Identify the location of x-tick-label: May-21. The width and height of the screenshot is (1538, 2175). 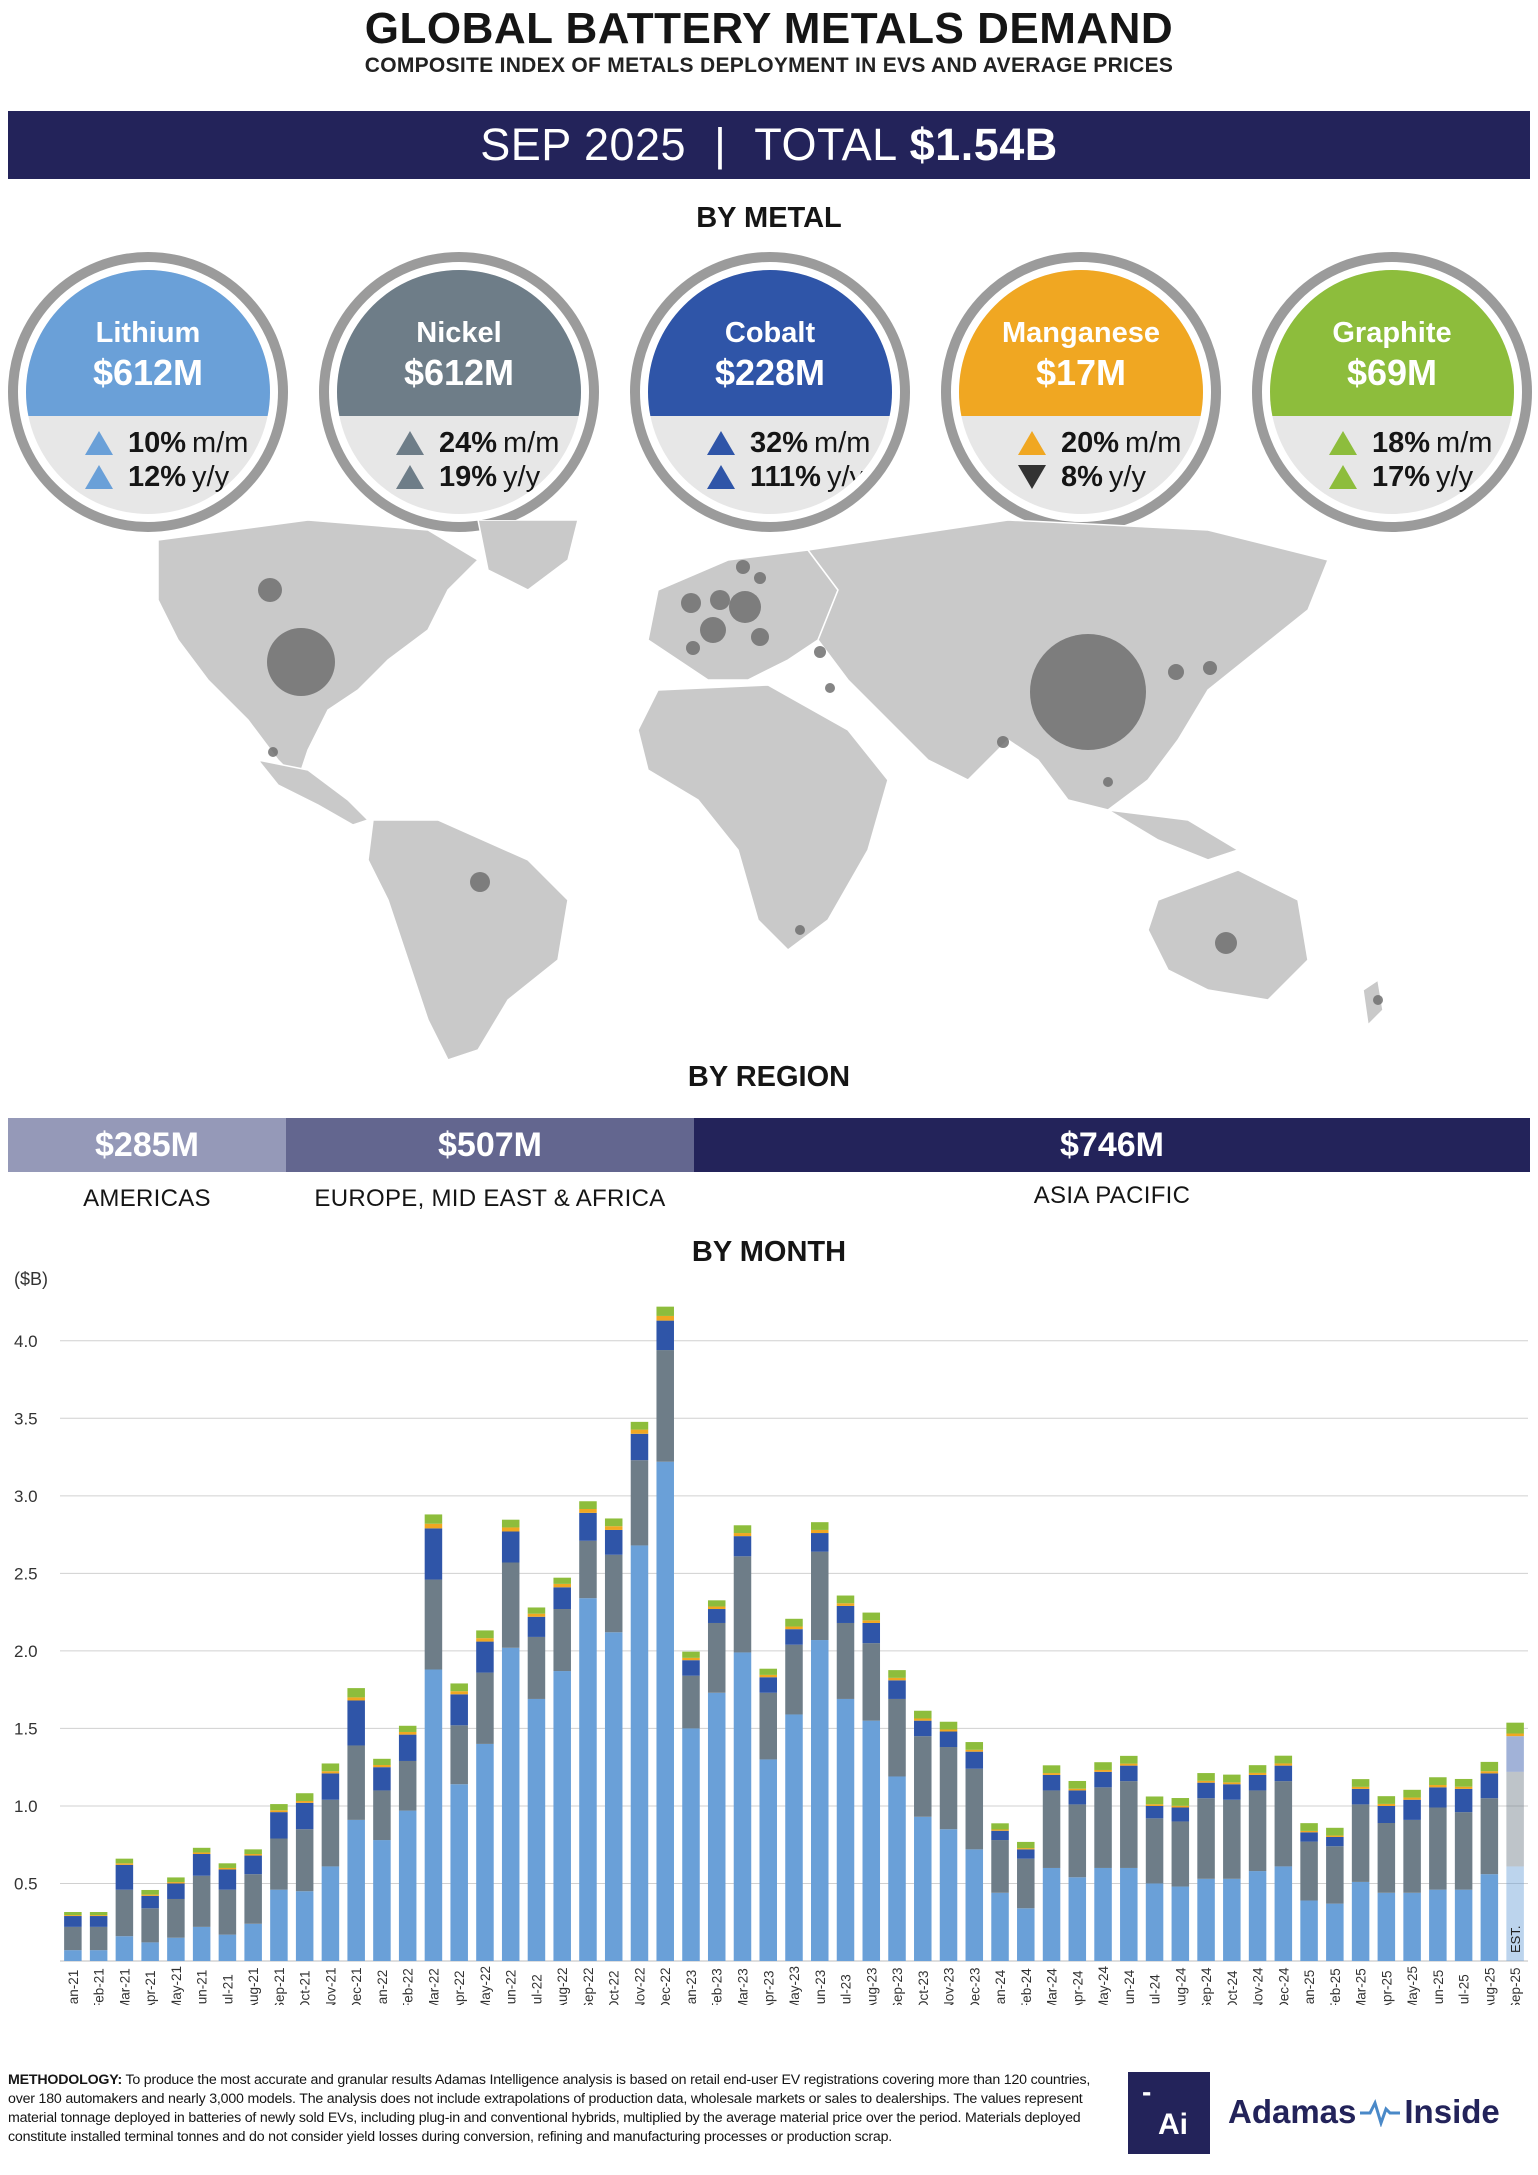
(176, 1985).